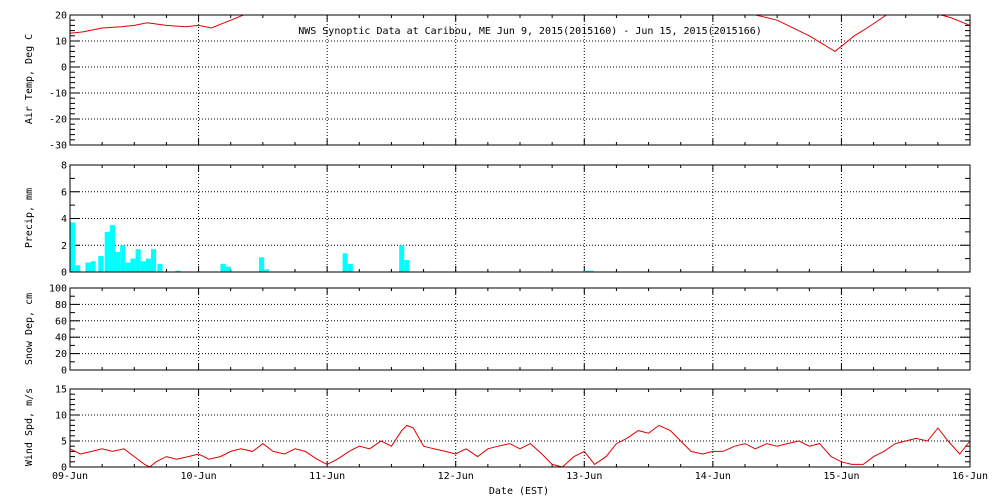 The image size is (1000, 500). I want to click on panel-0-ytick-label: -10, so click(58, 94).